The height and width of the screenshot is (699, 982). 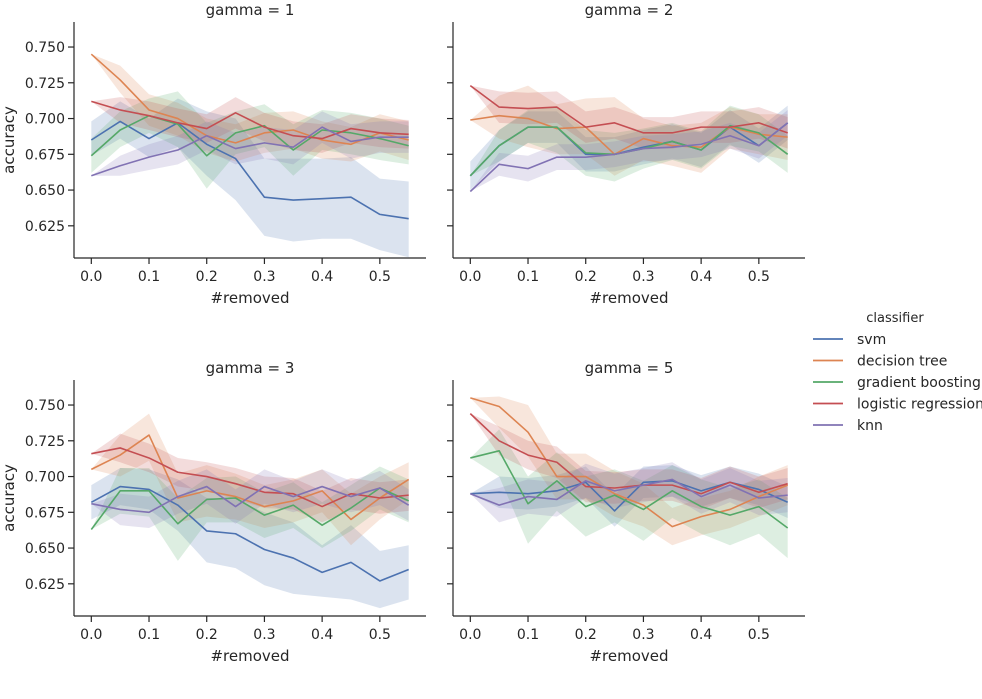 What do you see at coordinates (870, 426) in the screenshot?
I see `legend-label-knn: knn` at bounding box center [870, 426].